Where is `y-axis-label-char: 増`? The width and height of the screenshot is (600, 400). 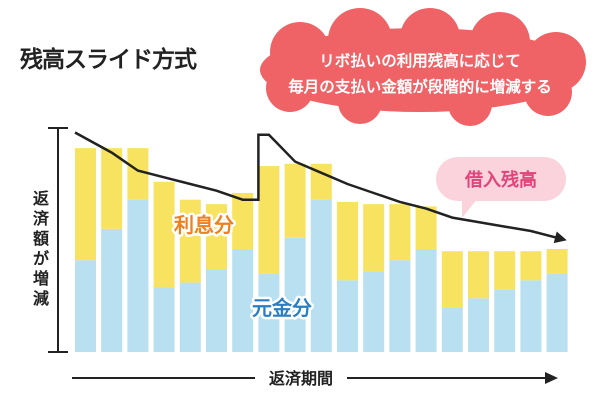
y-axis-label-char: 増 is located at coordinates (41, 278).